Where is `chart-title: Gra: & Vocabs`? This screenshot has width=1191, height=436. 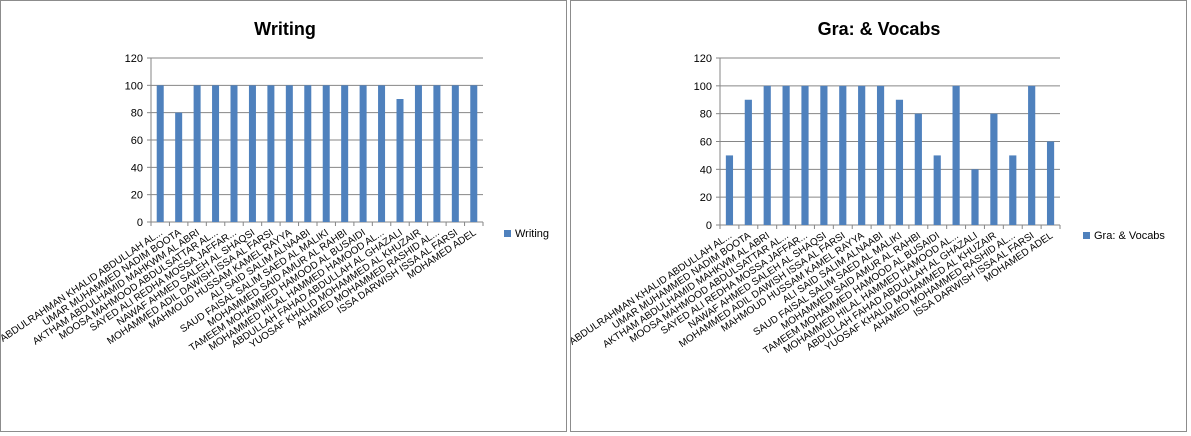
chart-title: Gra: & Vocabs is located at coordinates (879, 29).